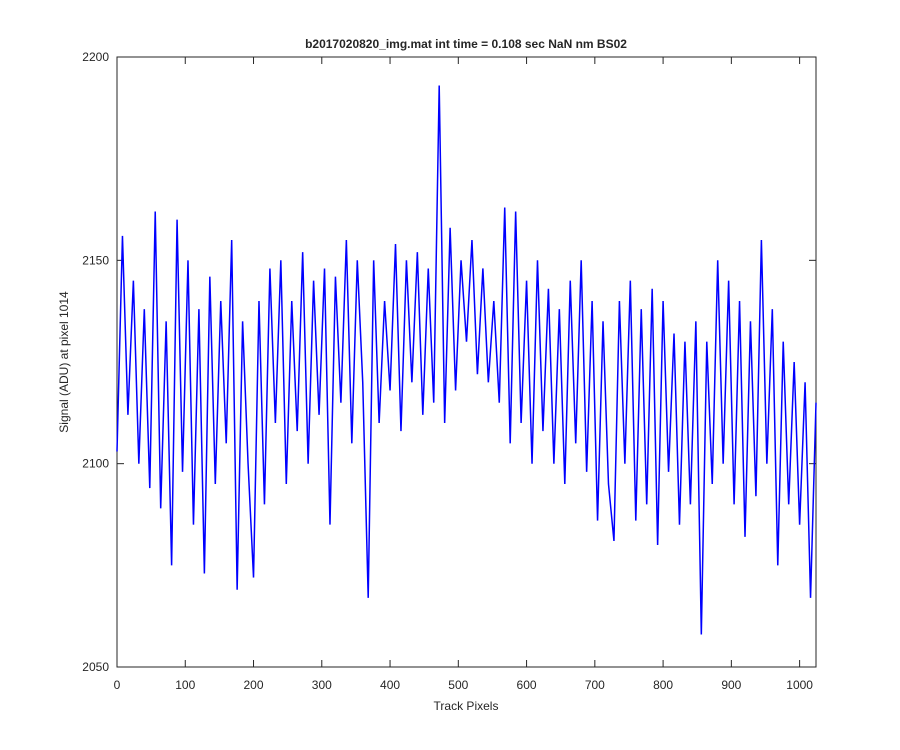  What do you see at coordinates (663, 685) in the screenshot?
I see `x-tick-label: 800` at bounding box center [663, 685].